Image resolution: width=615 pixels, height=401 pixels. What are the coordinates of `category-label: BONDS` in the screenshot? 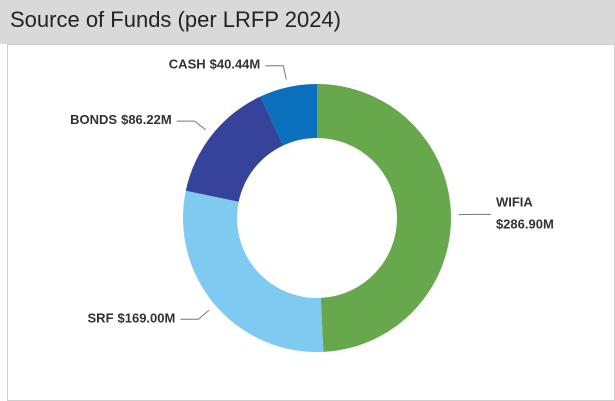 It's located at (93, 120).